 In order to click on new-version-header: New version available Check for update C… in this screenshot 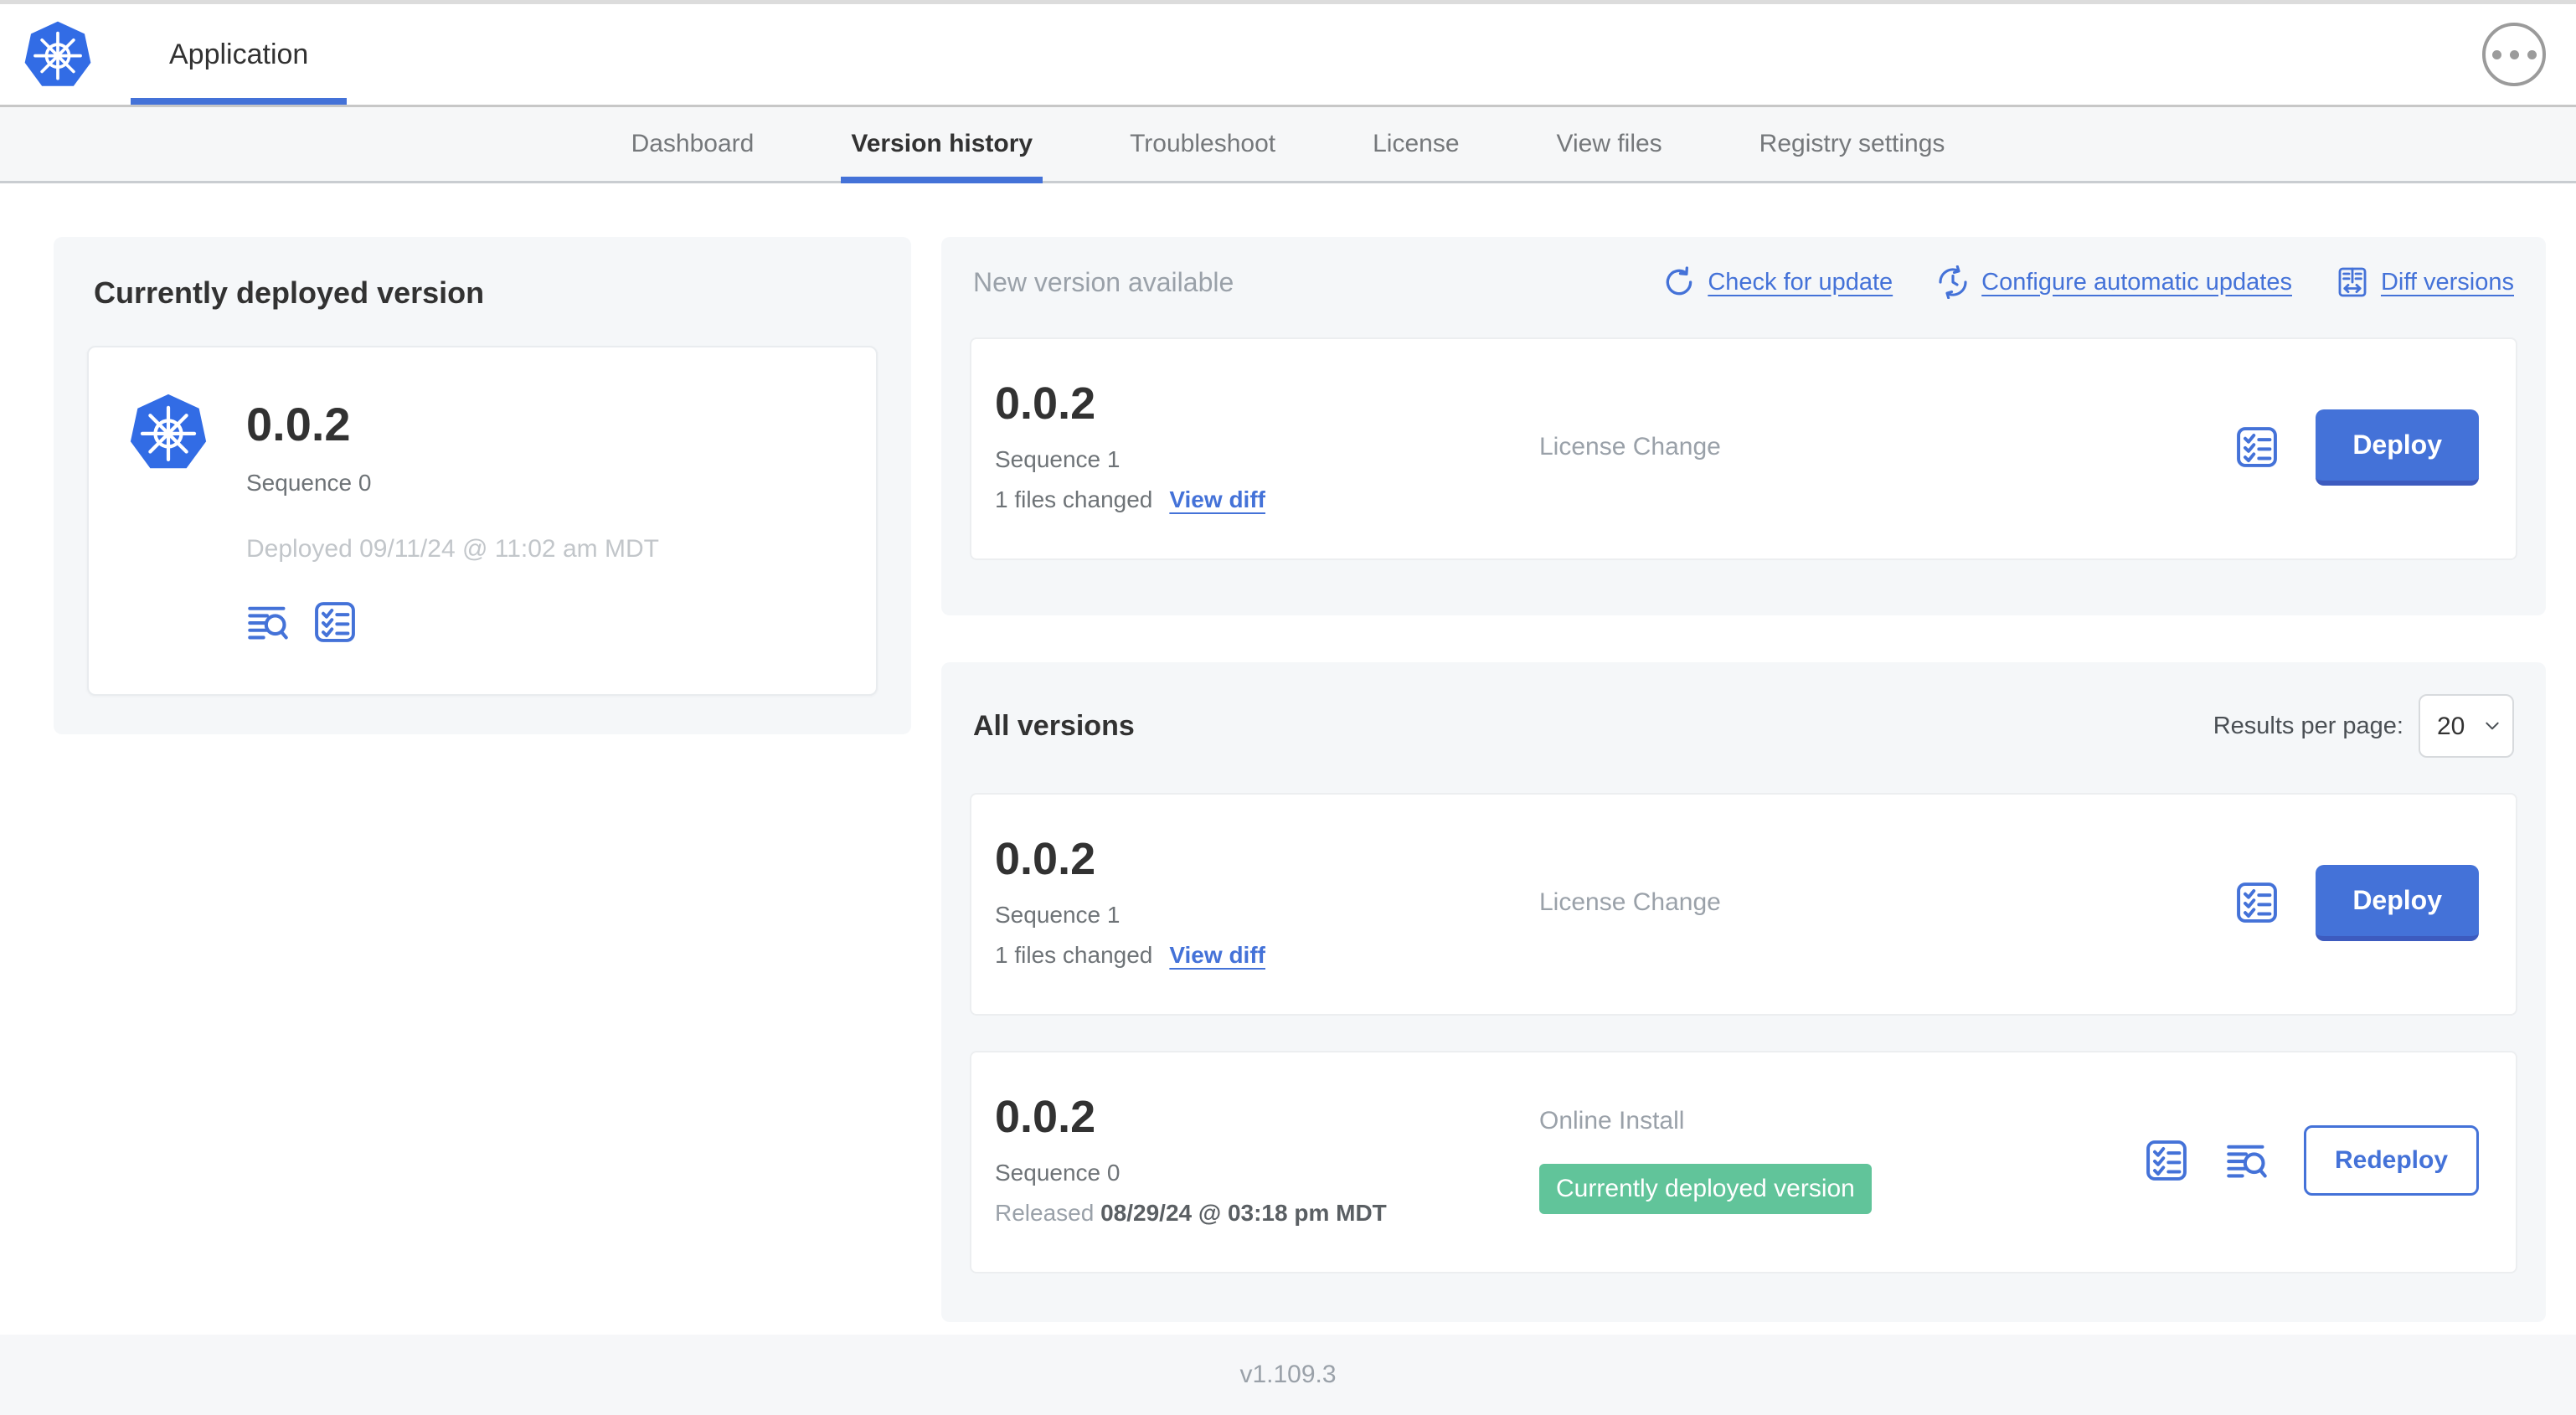, I will do `click(1744, 282)`.